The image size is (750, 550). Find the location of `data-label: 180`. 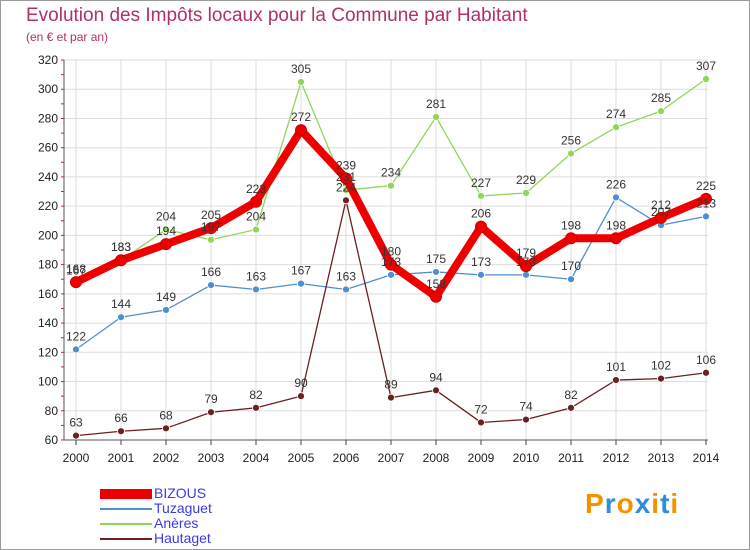

data-label: 180 is located at coordinates (391, 252).